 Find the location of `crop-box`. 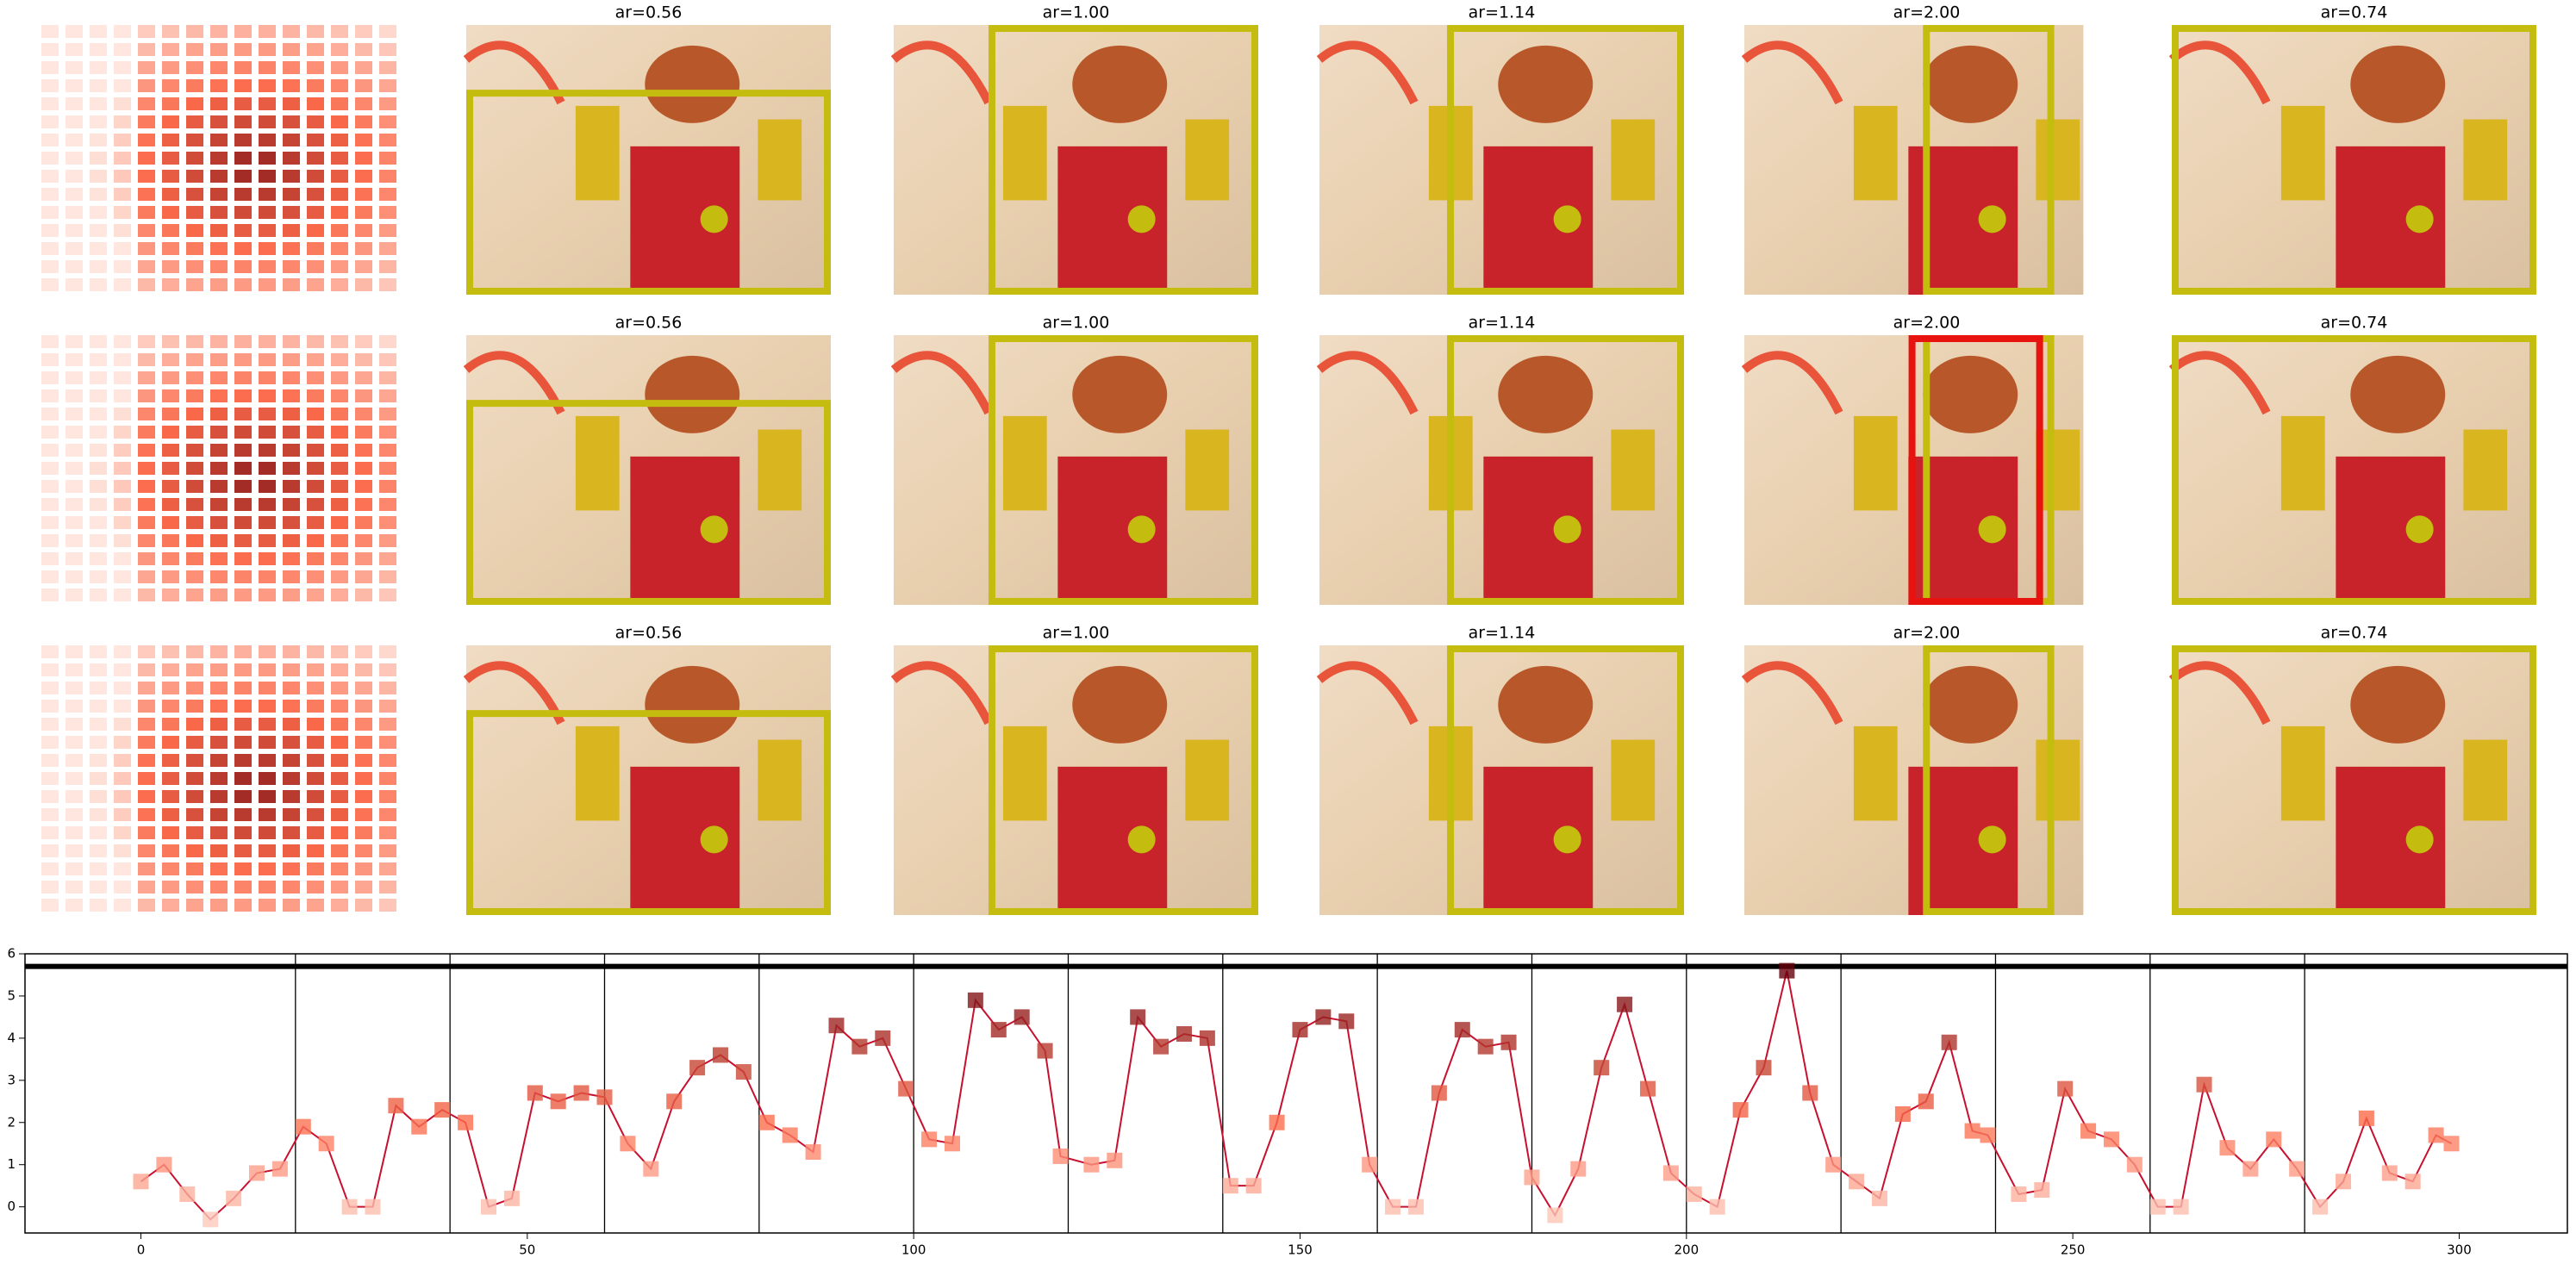

crop-box is located at coordinates (2354, 780).